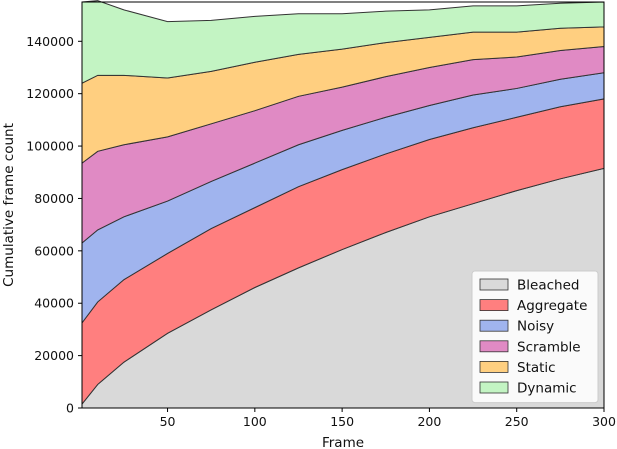 This screenshot has width=617, height=449. I want to click on x-axis: 50 100 150 200 250 300, so click(388, 418).